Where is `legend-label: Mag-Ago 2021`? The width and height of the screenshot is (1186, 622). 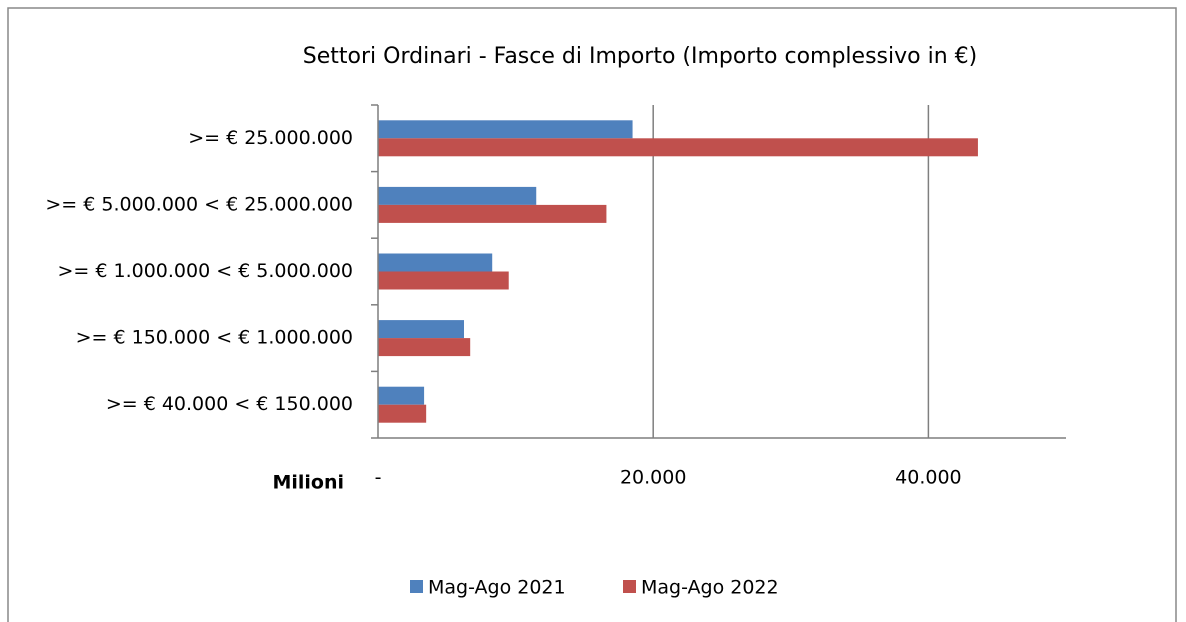
legend-label: Mag-Ago 2021 is located at coordinates (497, 588).